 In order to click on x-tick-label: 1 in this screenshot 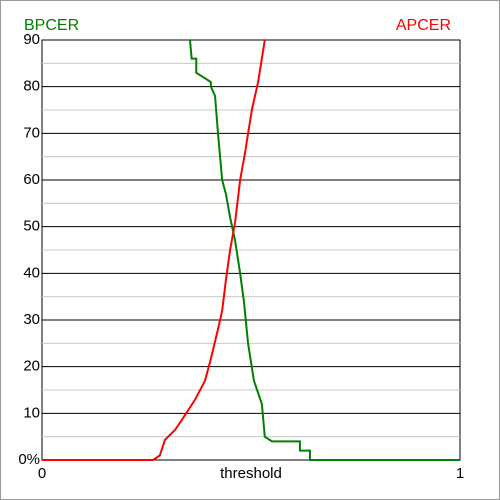, I will do `click(460, 473)`.